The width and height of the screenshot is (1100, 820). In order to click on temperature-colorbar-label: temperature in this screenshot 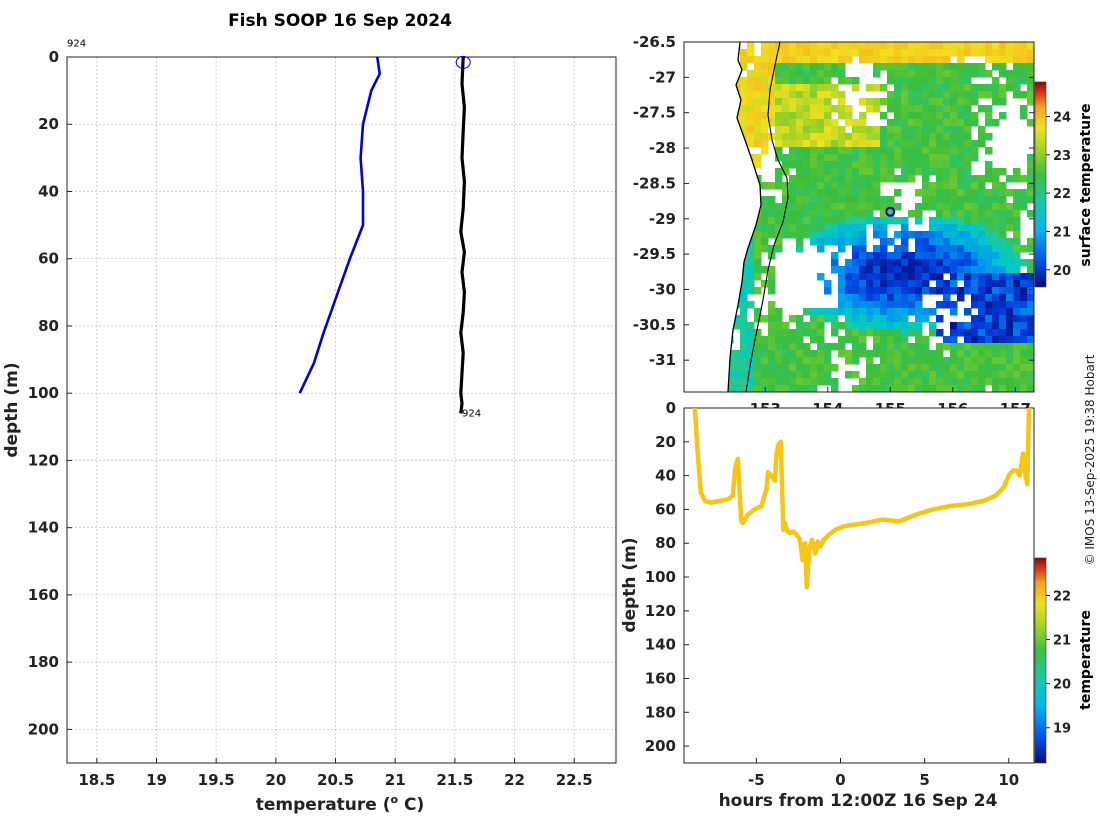, I will do `click(1086, 660)`.